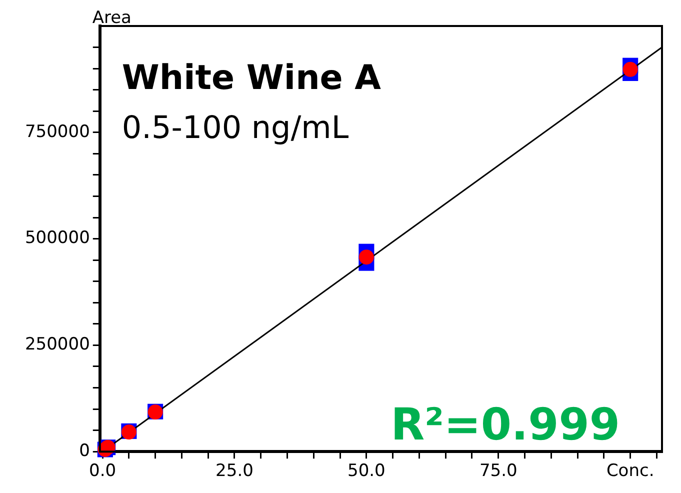  I want to click on text: White Wine A, so click(252, 78).